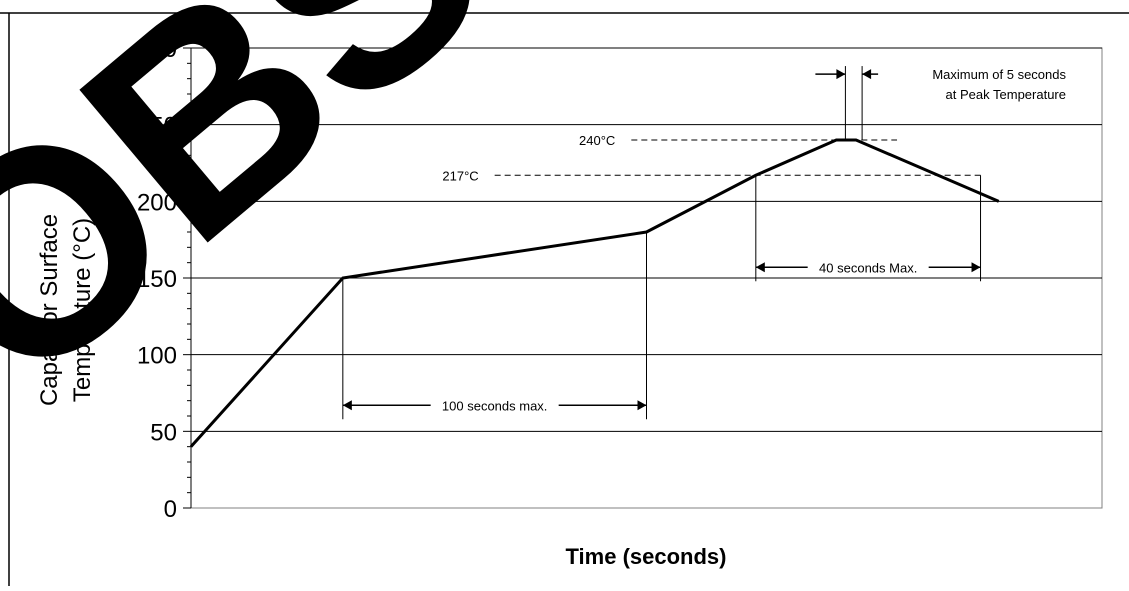  What do you see at coordinates (495, 405) in the screenshot?
I see `interval-0-label: 100 seconds max.` at bounding box center [495, 405].